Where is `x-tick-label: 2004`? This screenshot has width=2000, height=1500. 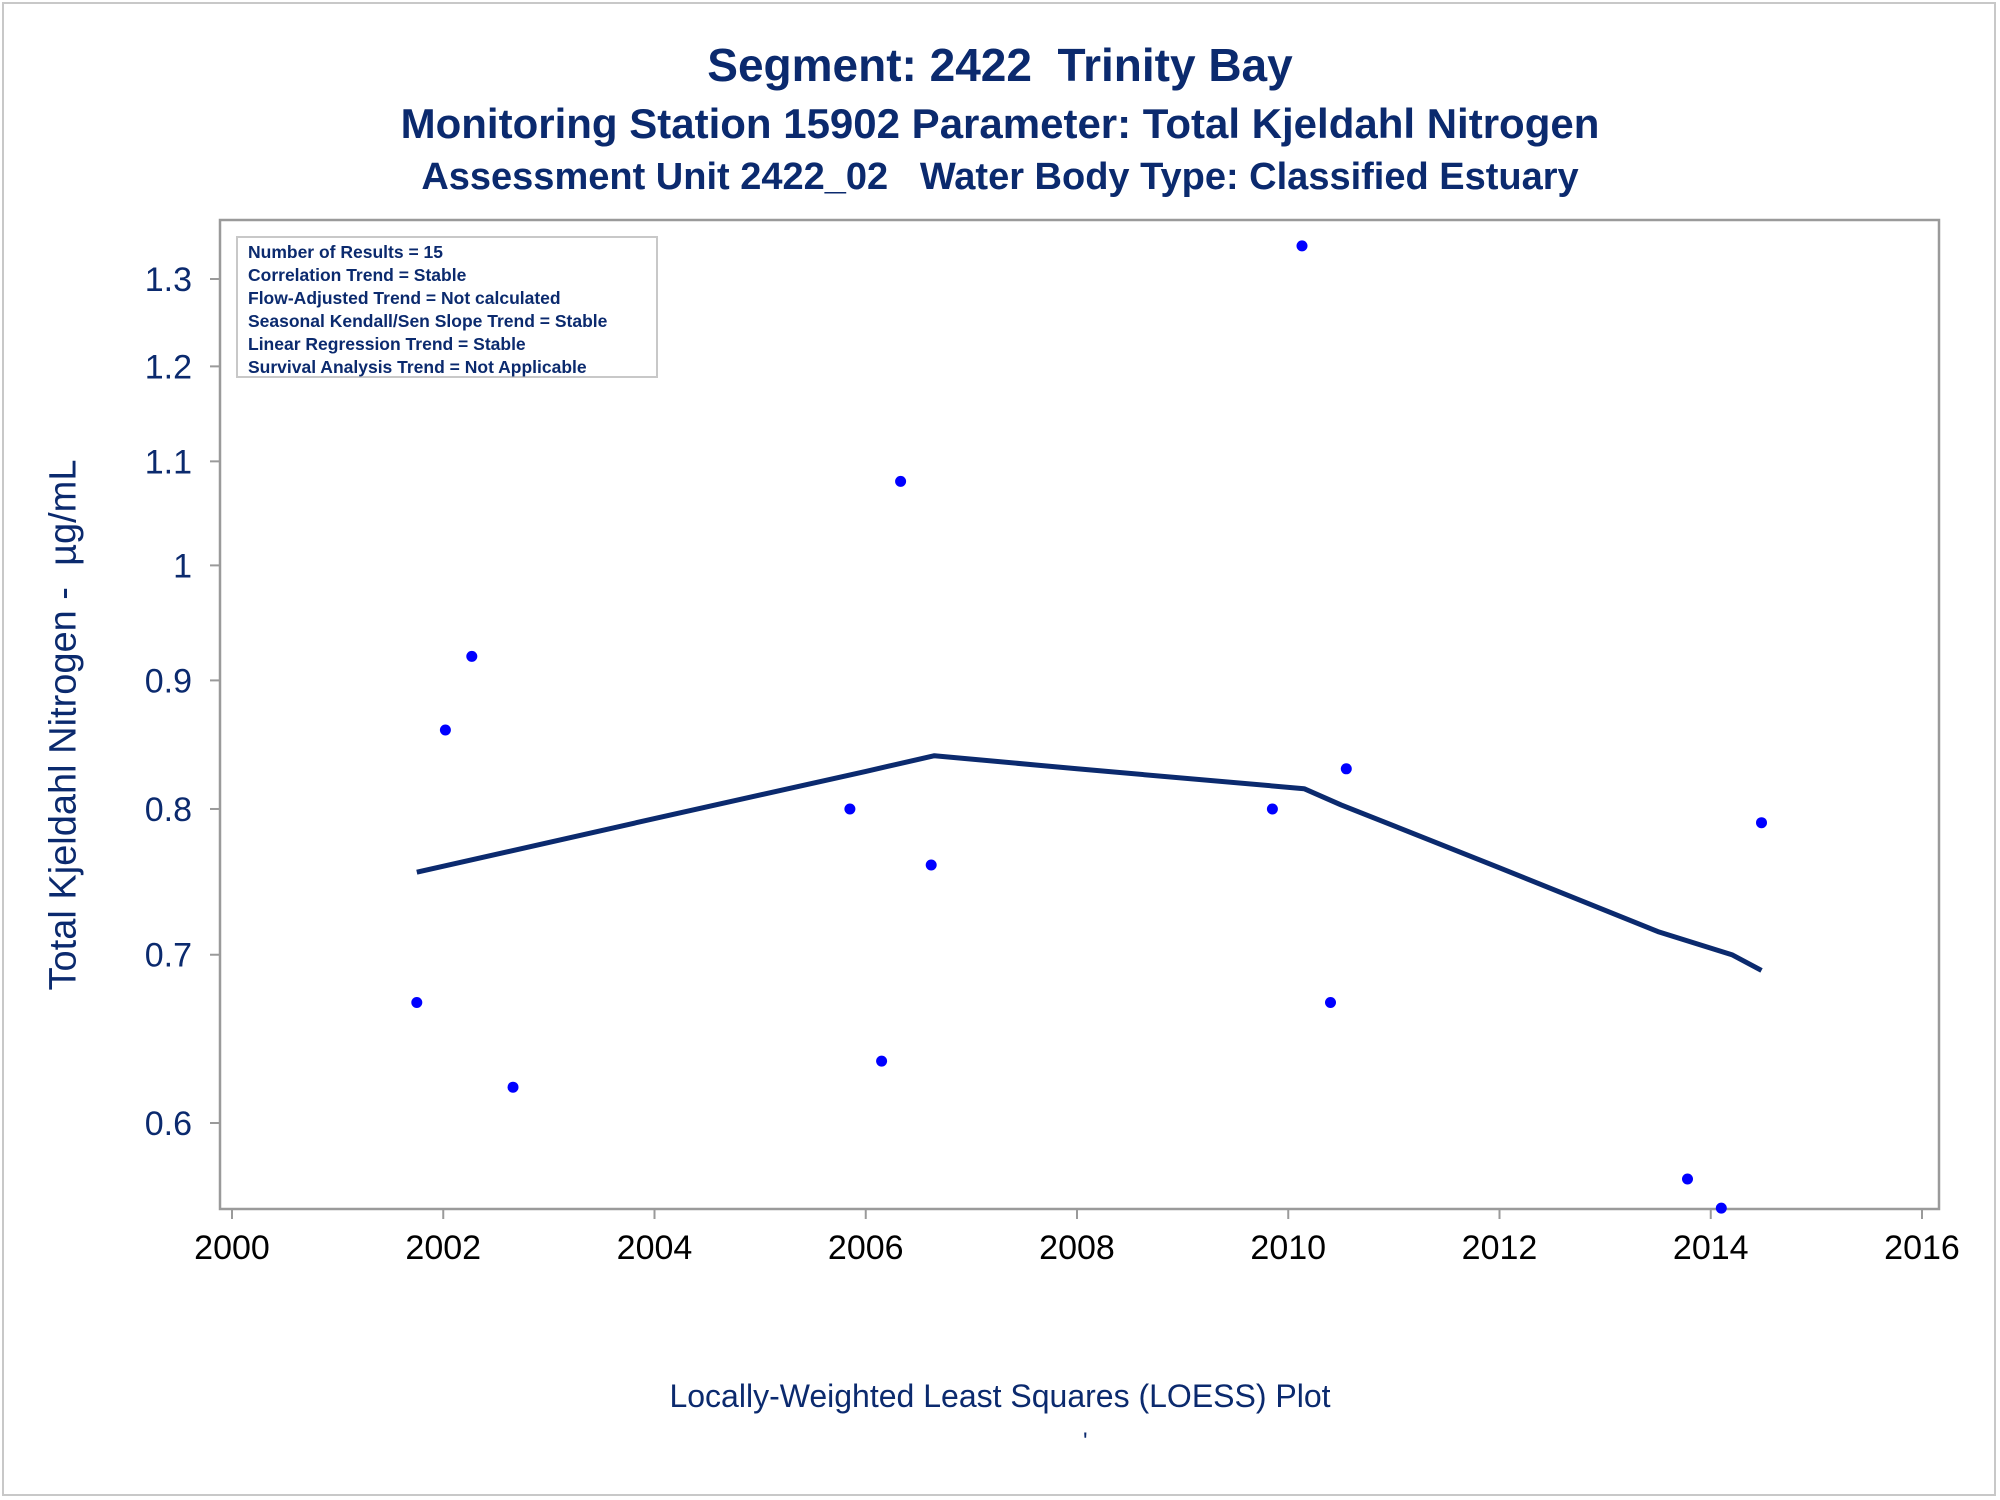 x-tick-label: 2004 is located at coordinates (655, 1248).